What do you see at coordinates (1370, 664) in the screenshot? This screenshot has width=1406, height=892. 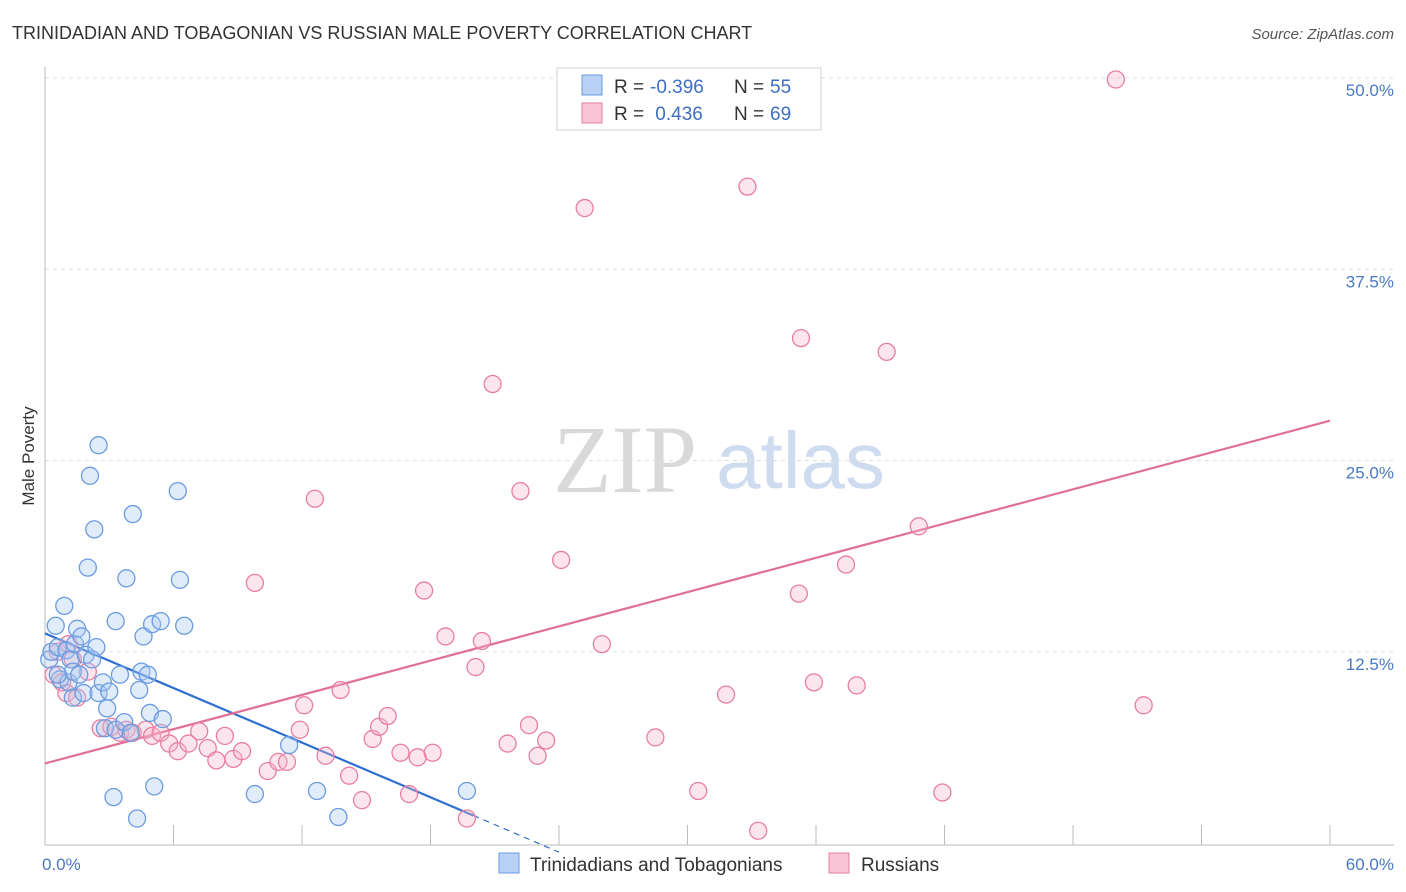 I see `y-tick-label-0: 12.5%` at bounding box center [1370, 664].